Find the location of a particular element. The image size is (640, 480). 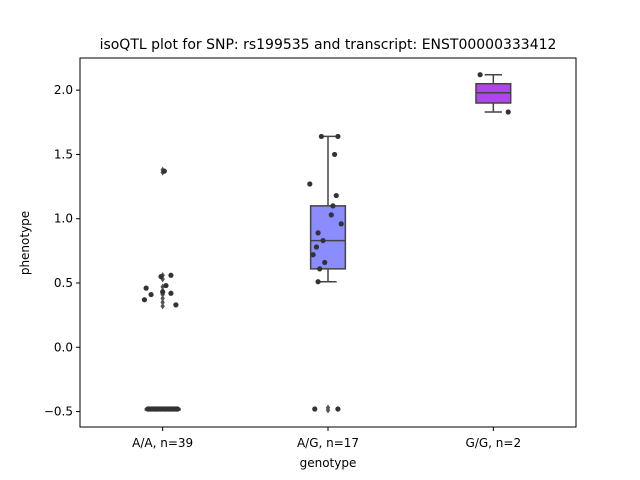

x-tick-label: G/G, n=2 is located at coordinates (494, 443).